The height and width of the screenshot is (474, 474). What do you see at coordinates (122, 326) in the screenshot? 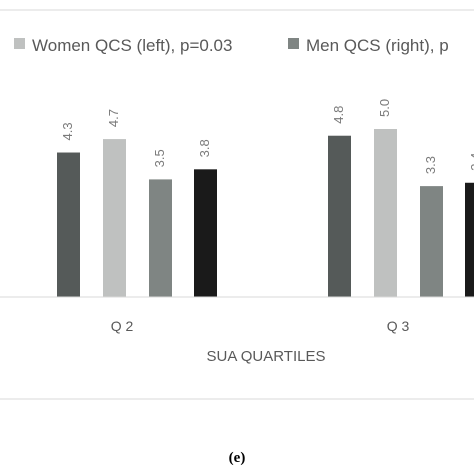
I see `category-label-q2: Q 2` at bounding box center [122, 326].